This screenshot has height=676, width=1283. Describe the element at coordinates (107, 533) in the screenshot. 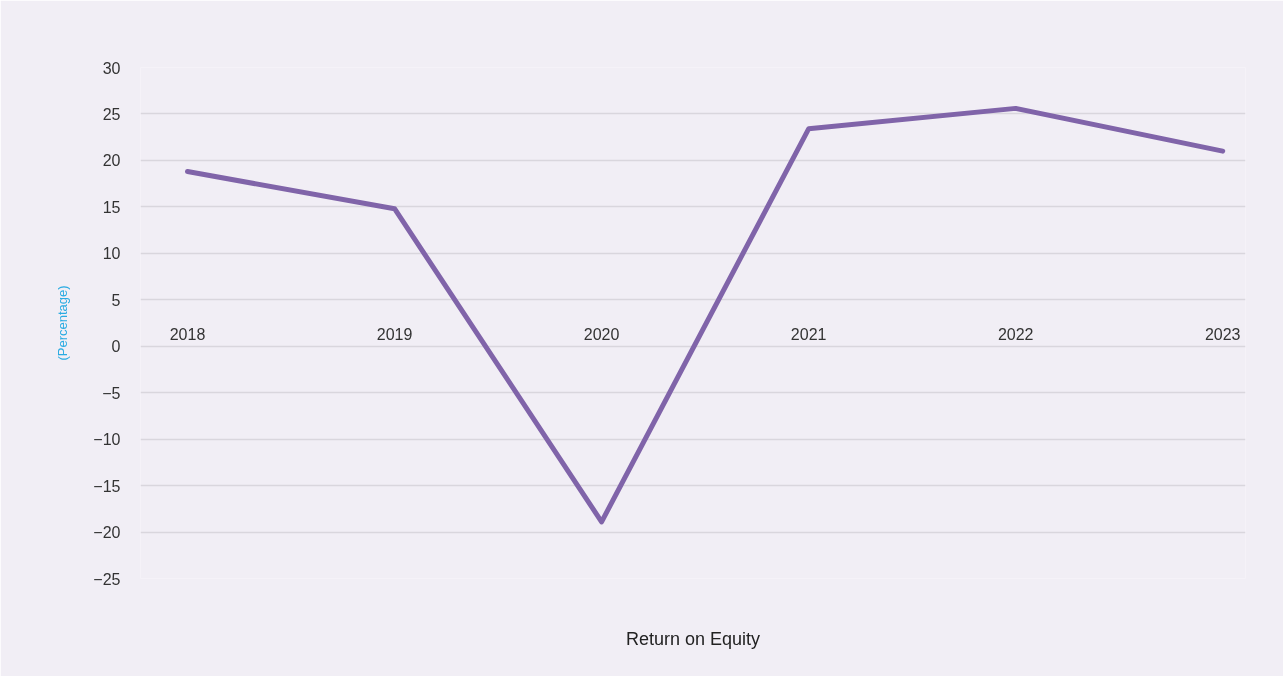

I see `y-tick-label: −20` at that location.